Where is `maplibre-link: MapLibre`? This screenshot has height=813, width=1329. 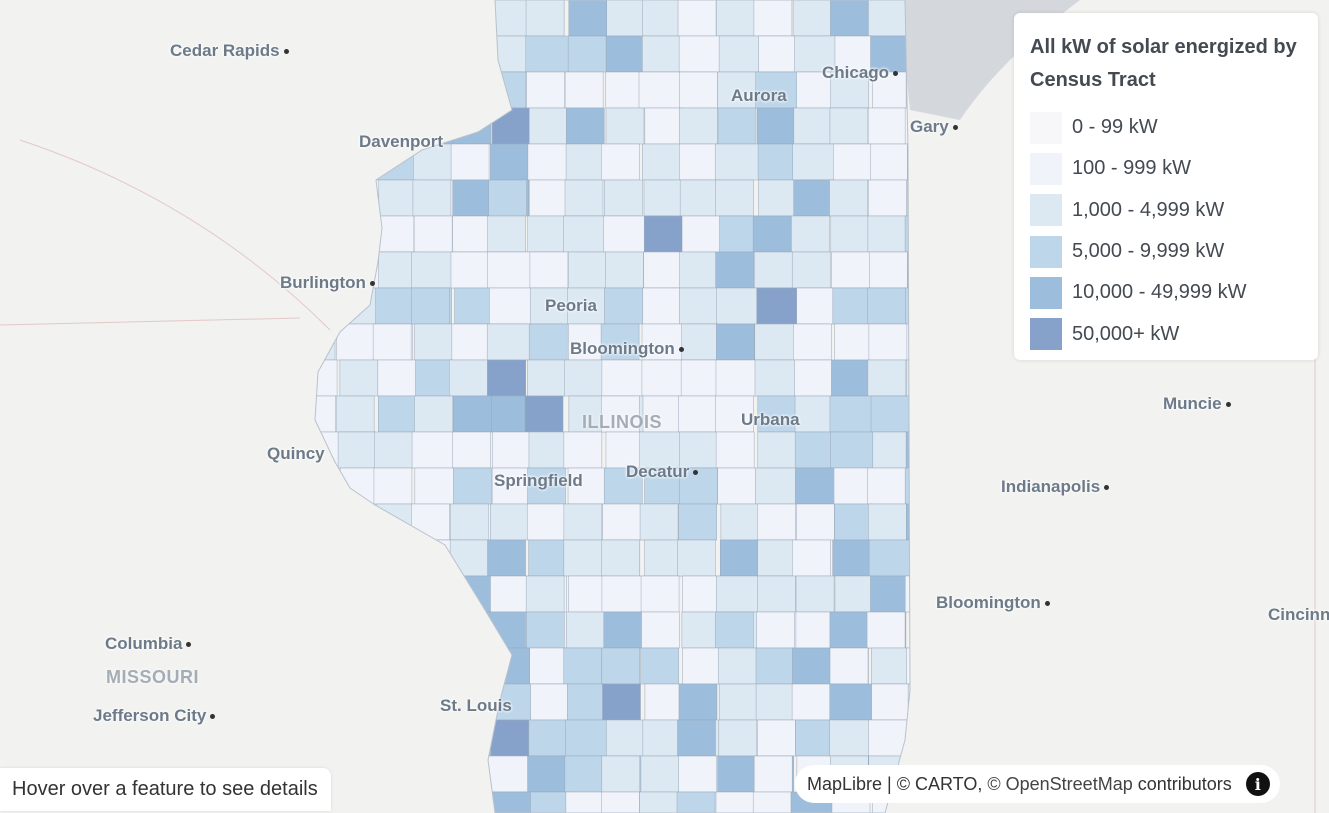
maplibre-link: MapLibre is located at coordinates (845, 783).